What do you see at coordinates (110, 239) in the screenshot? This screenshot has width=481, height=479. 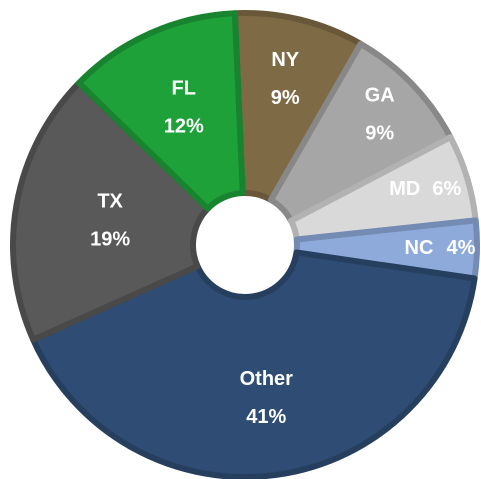 I see `slice-value-label: 19%` at bounding box center [110, 239].